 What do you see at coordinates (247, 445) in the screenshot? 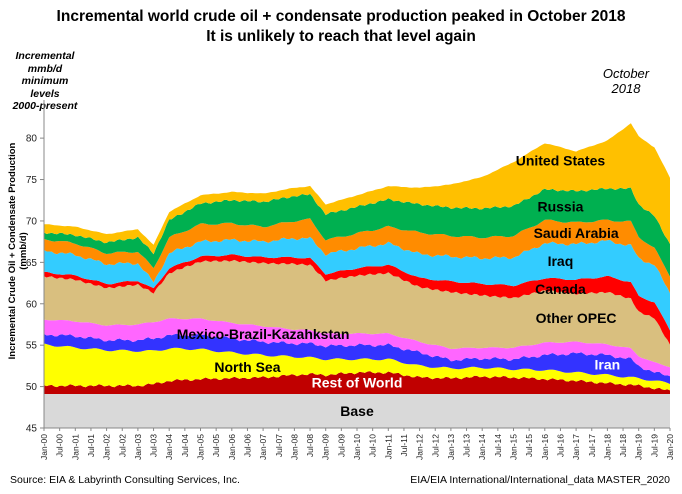
I see `x-tick-label: Jul-06` at bounding box center [247, 445].